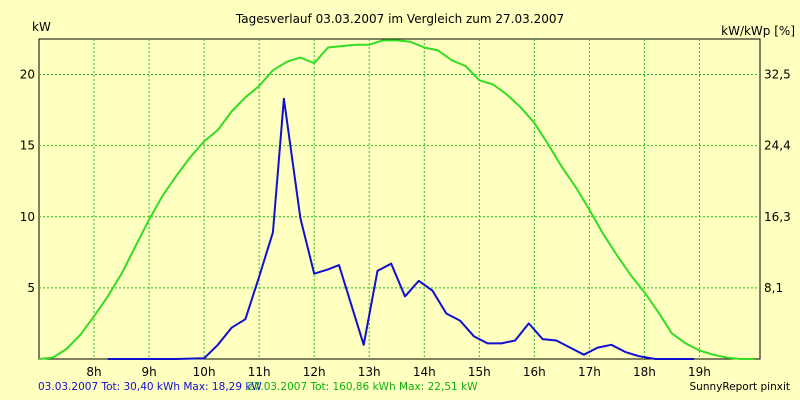 This screenshot has height=400, width=800. Describe the element at coordinates (27, 146) in the screenshot. I see `y-tick-label-left: 15` at that location.